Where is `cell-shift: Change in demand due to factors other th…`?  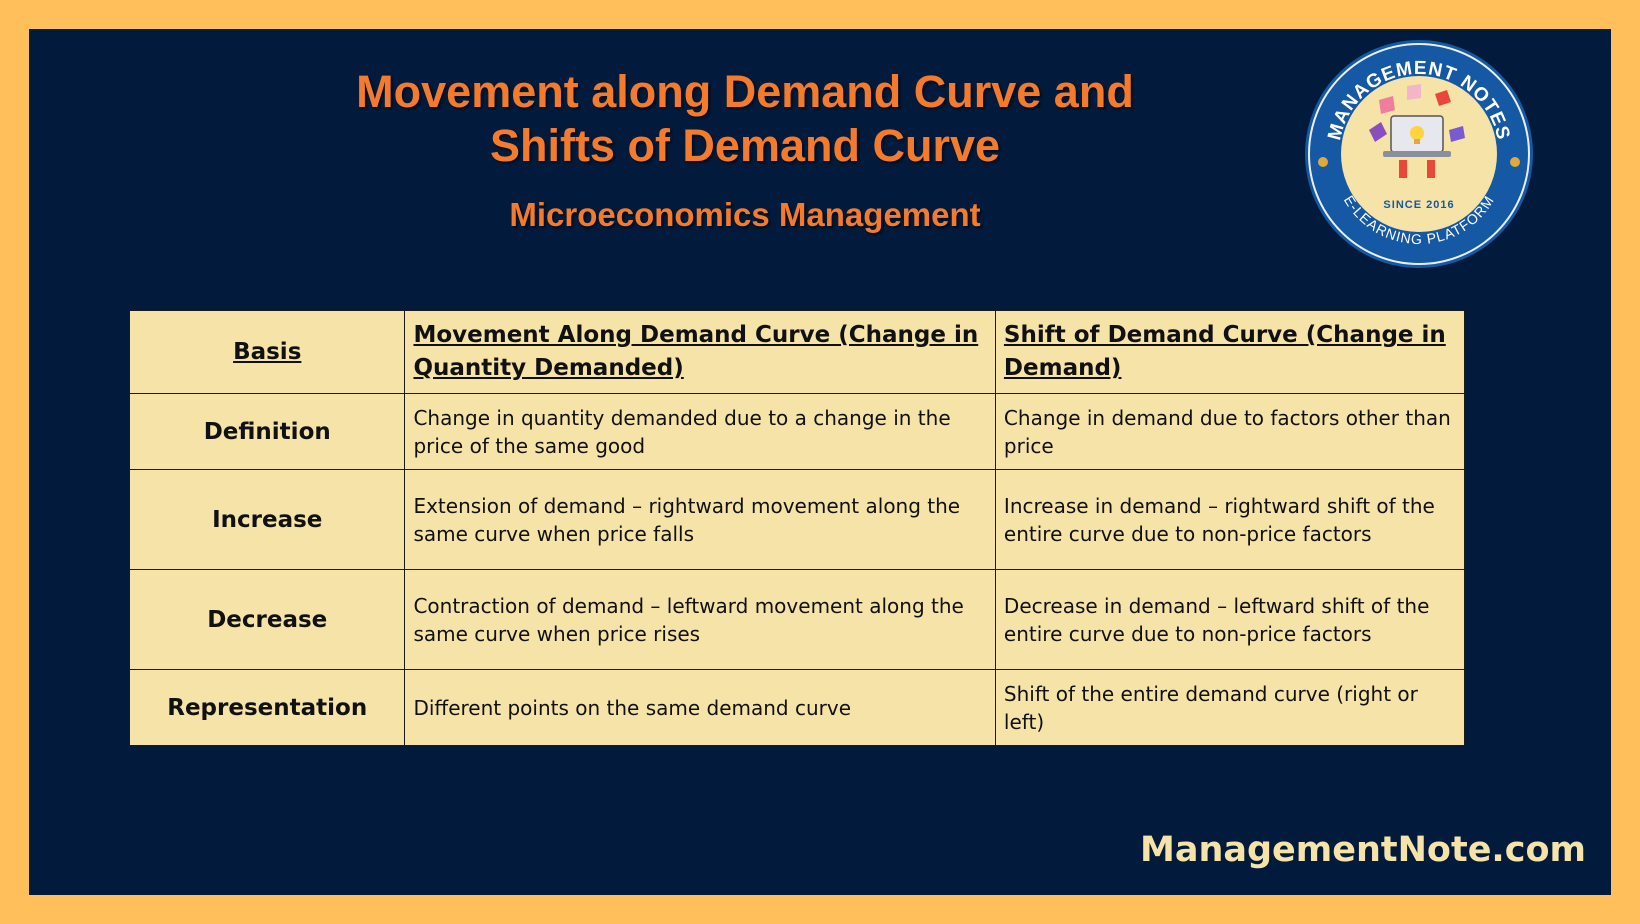
cell-shift: Change in demand due to factors other th… is located at coordinates (1230, 431).